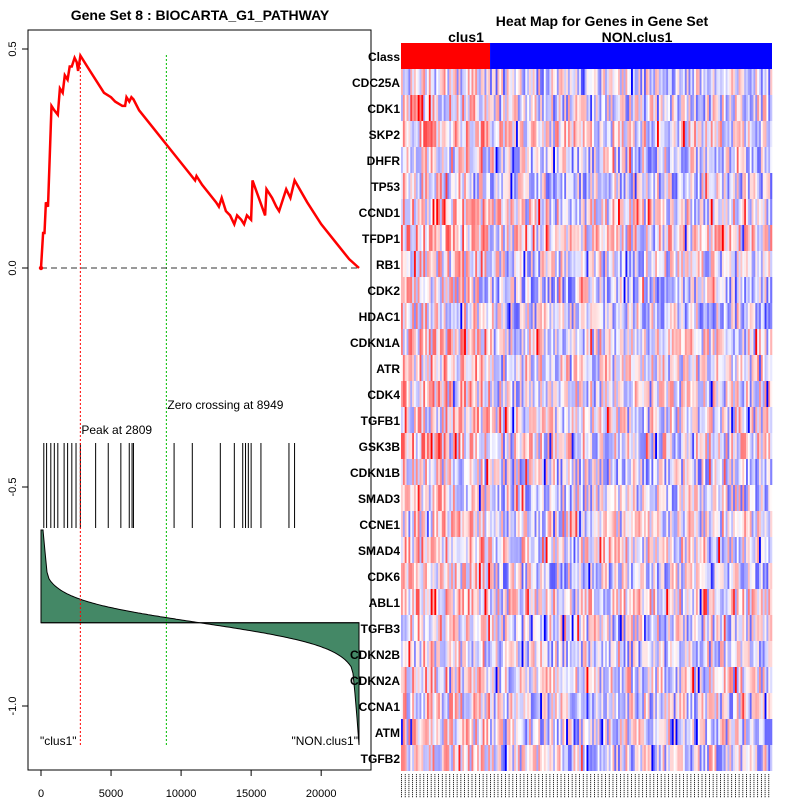 This screenshot has width=800, height=800. I want to click on heatmap-row, so click(587, 342).